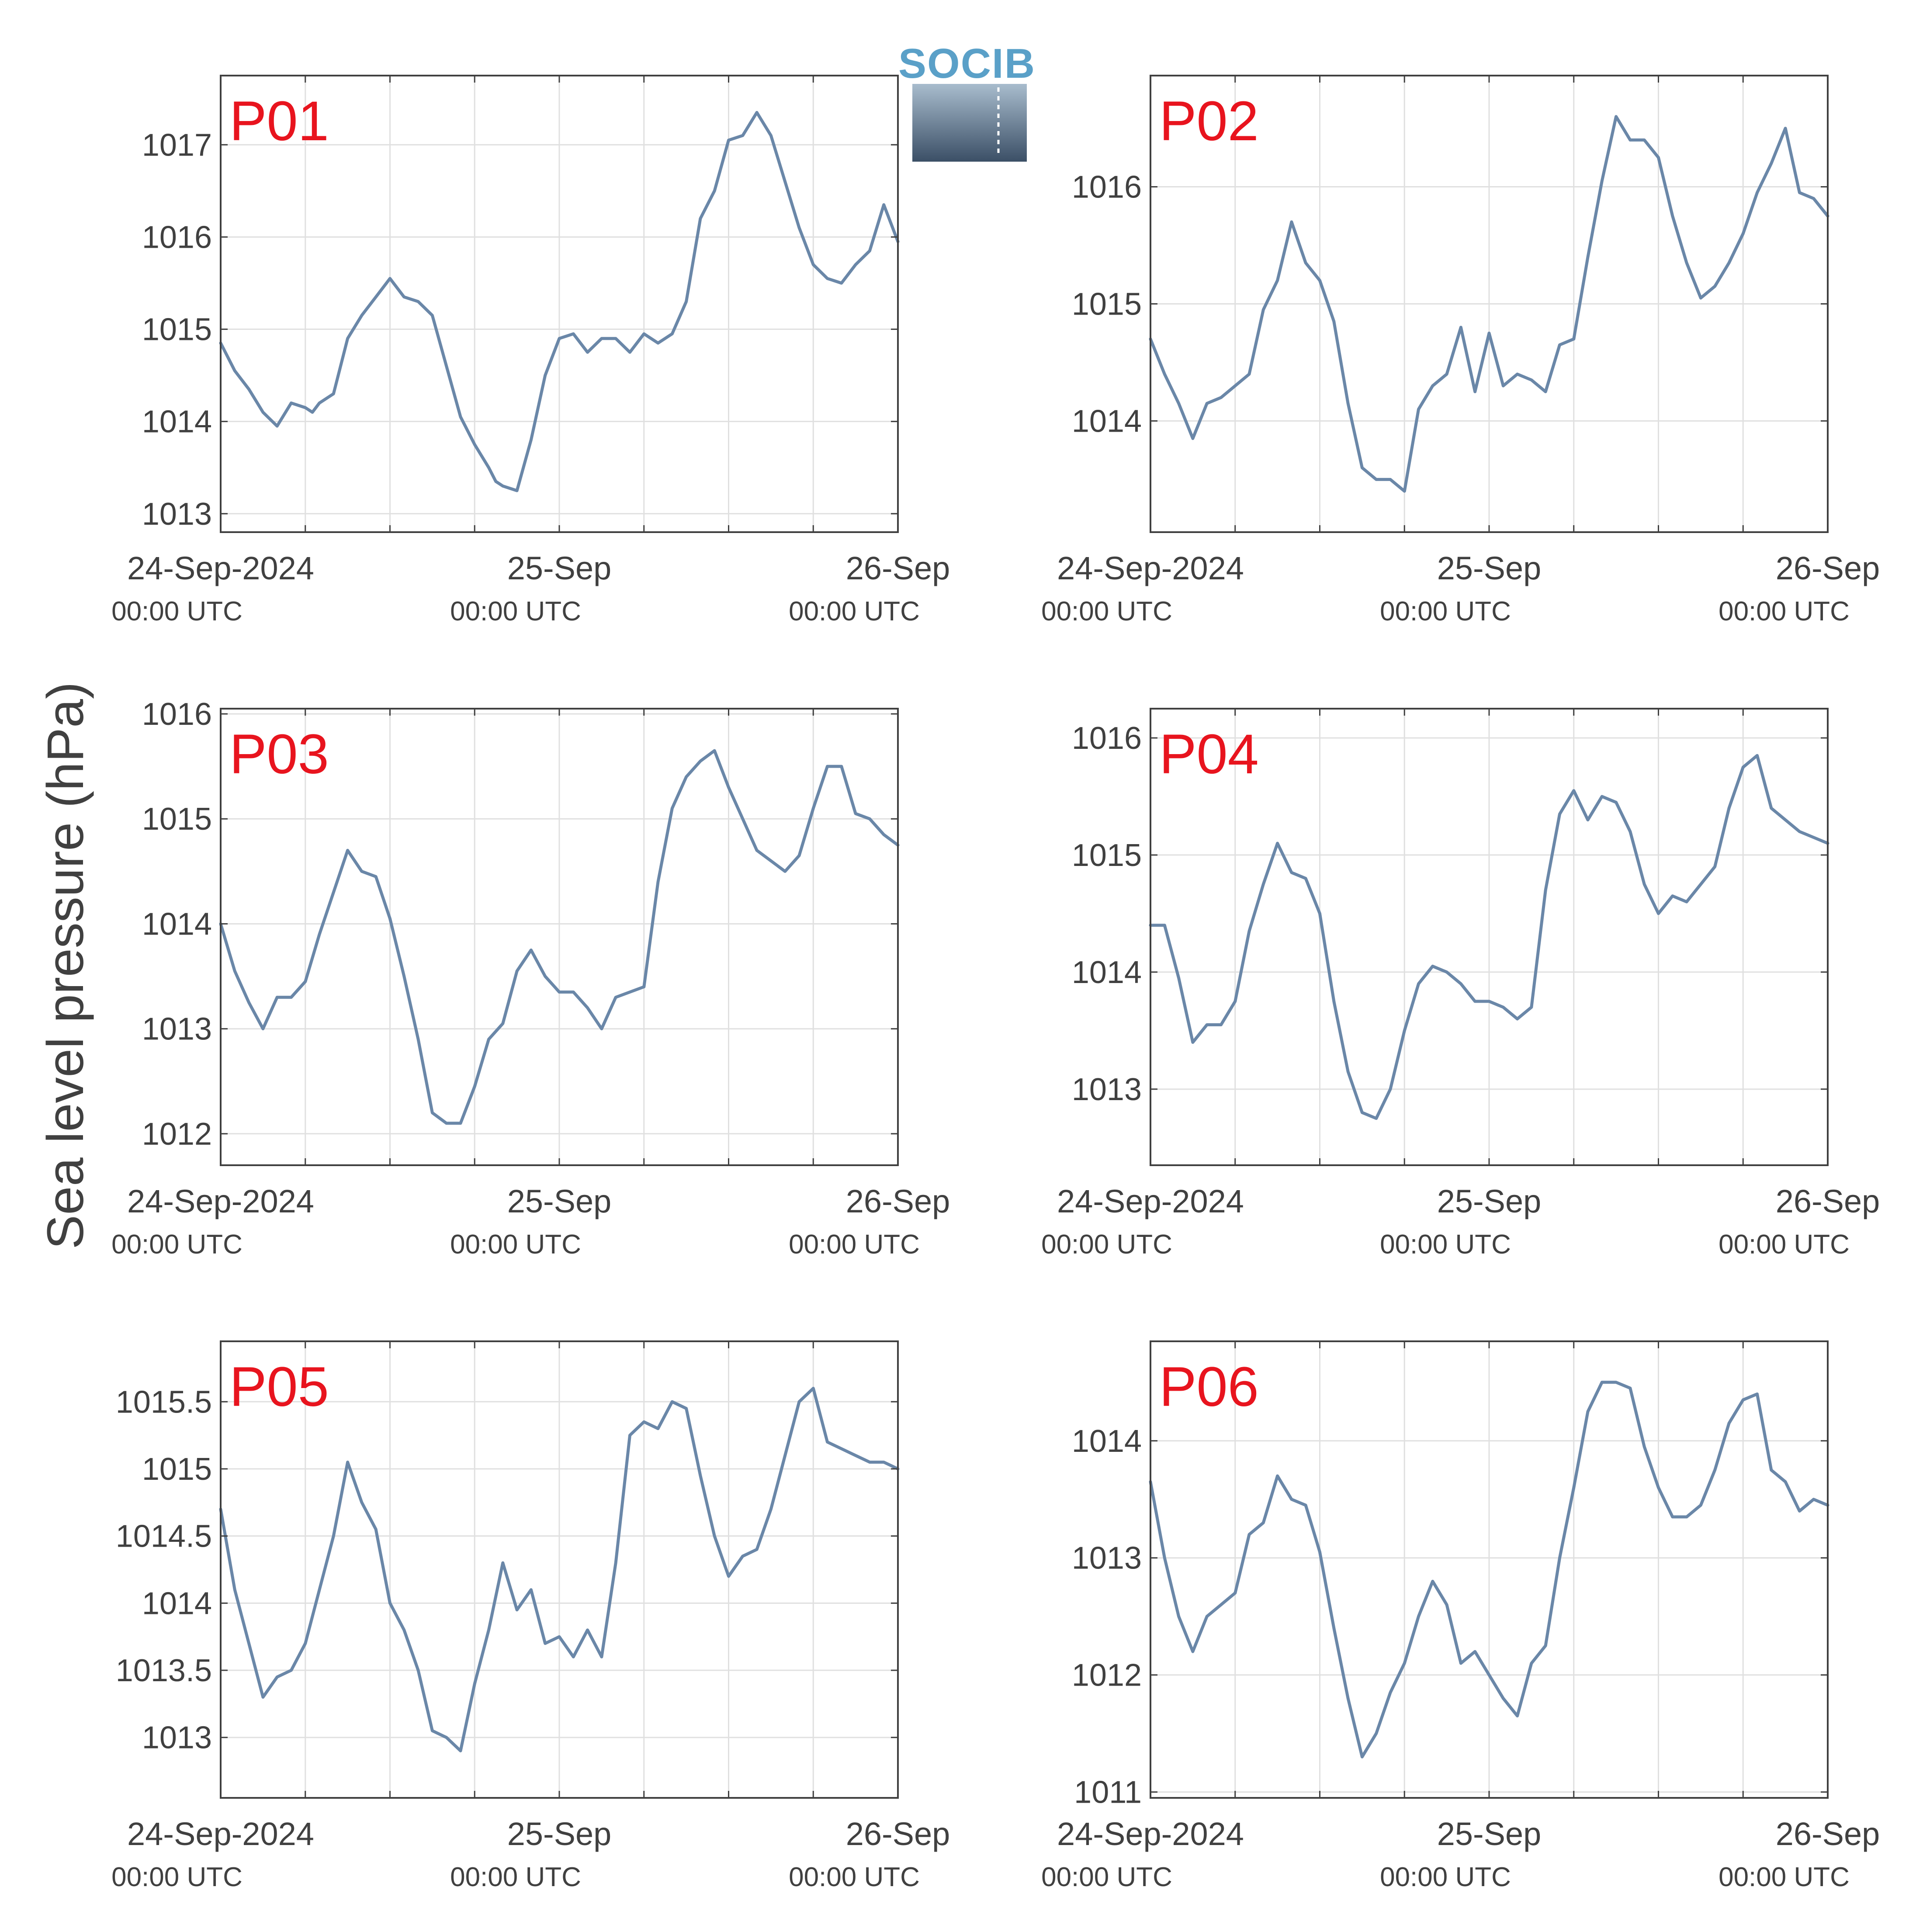 The width and height of the screenshot is (1916, 1932). I want to click on pressure-line-p04, so click(1489, 937).